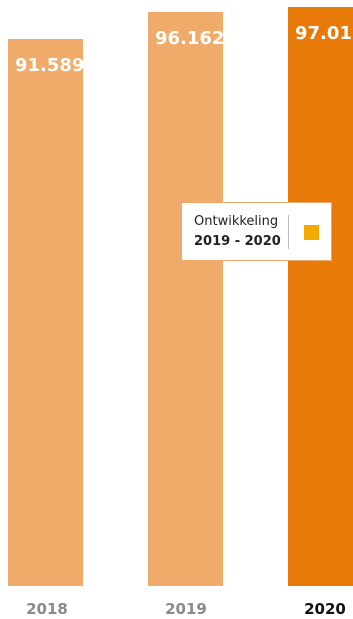  What do you see at coordinates (325, 609) in the screenshot?
I see `x-tick-label-2020: 2020` at bounding box center [325, 609].